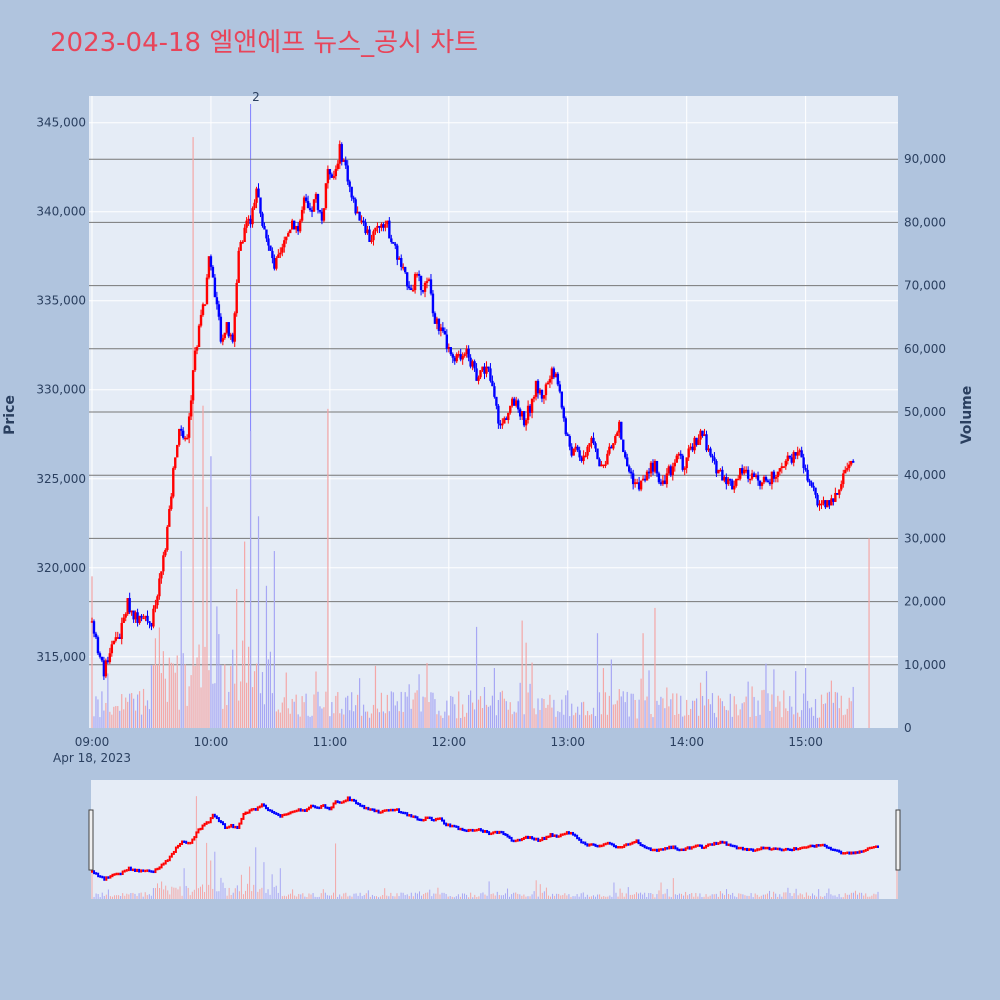  Describe the element at coordinates (925, 349) in the screenshot. I see `volume-tick-label: 60,000` at that location.